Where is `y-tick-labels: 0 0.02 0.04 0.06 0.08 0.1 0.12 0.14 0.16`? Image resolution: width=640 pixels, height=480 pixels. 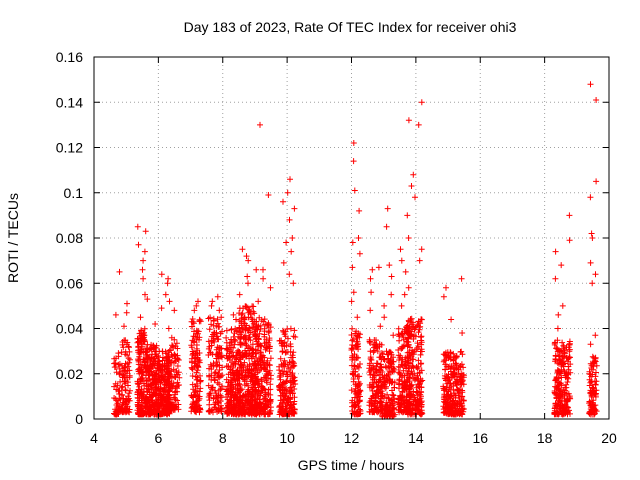 y-tick-labels: 0 0.02 0.04 0.06 0.08 0.1 0.12 0.14 0.16 is located at coordinates (69, 238).